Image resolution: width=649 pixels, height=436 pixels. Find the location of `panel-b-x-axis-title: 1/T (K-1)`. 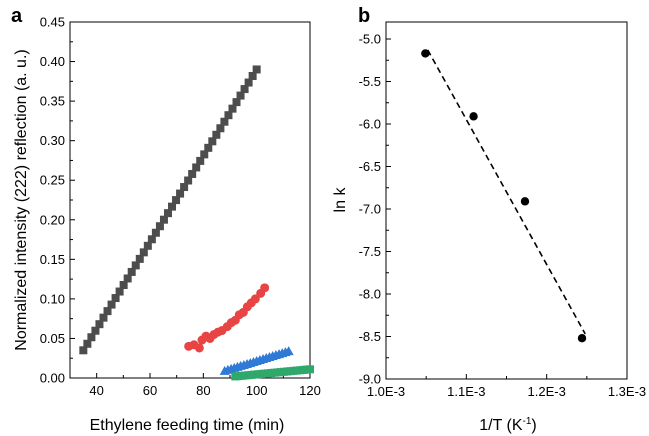

panel-b-x-axis-title: 1/T (K-1) is located at coordinates (508, 425).